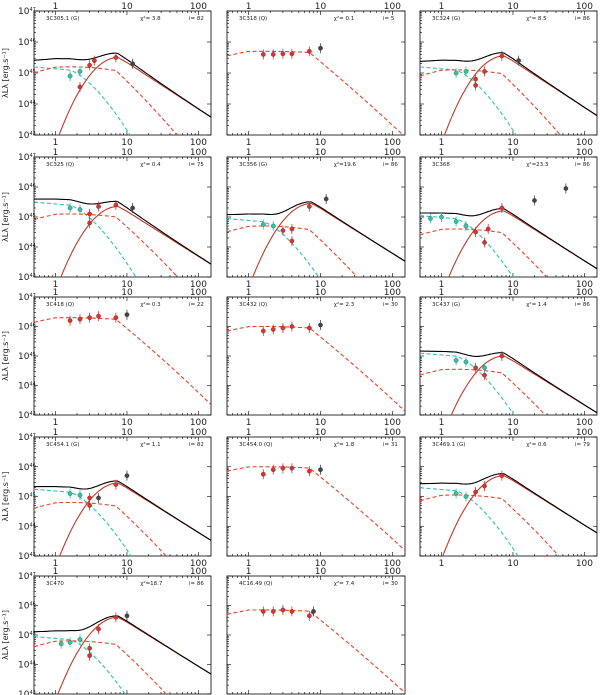  What do you see at coordinates (536, 444) in the screenshot?
I see `panel-chi2: χ²= 0.6` at bounding box center [536, 444].